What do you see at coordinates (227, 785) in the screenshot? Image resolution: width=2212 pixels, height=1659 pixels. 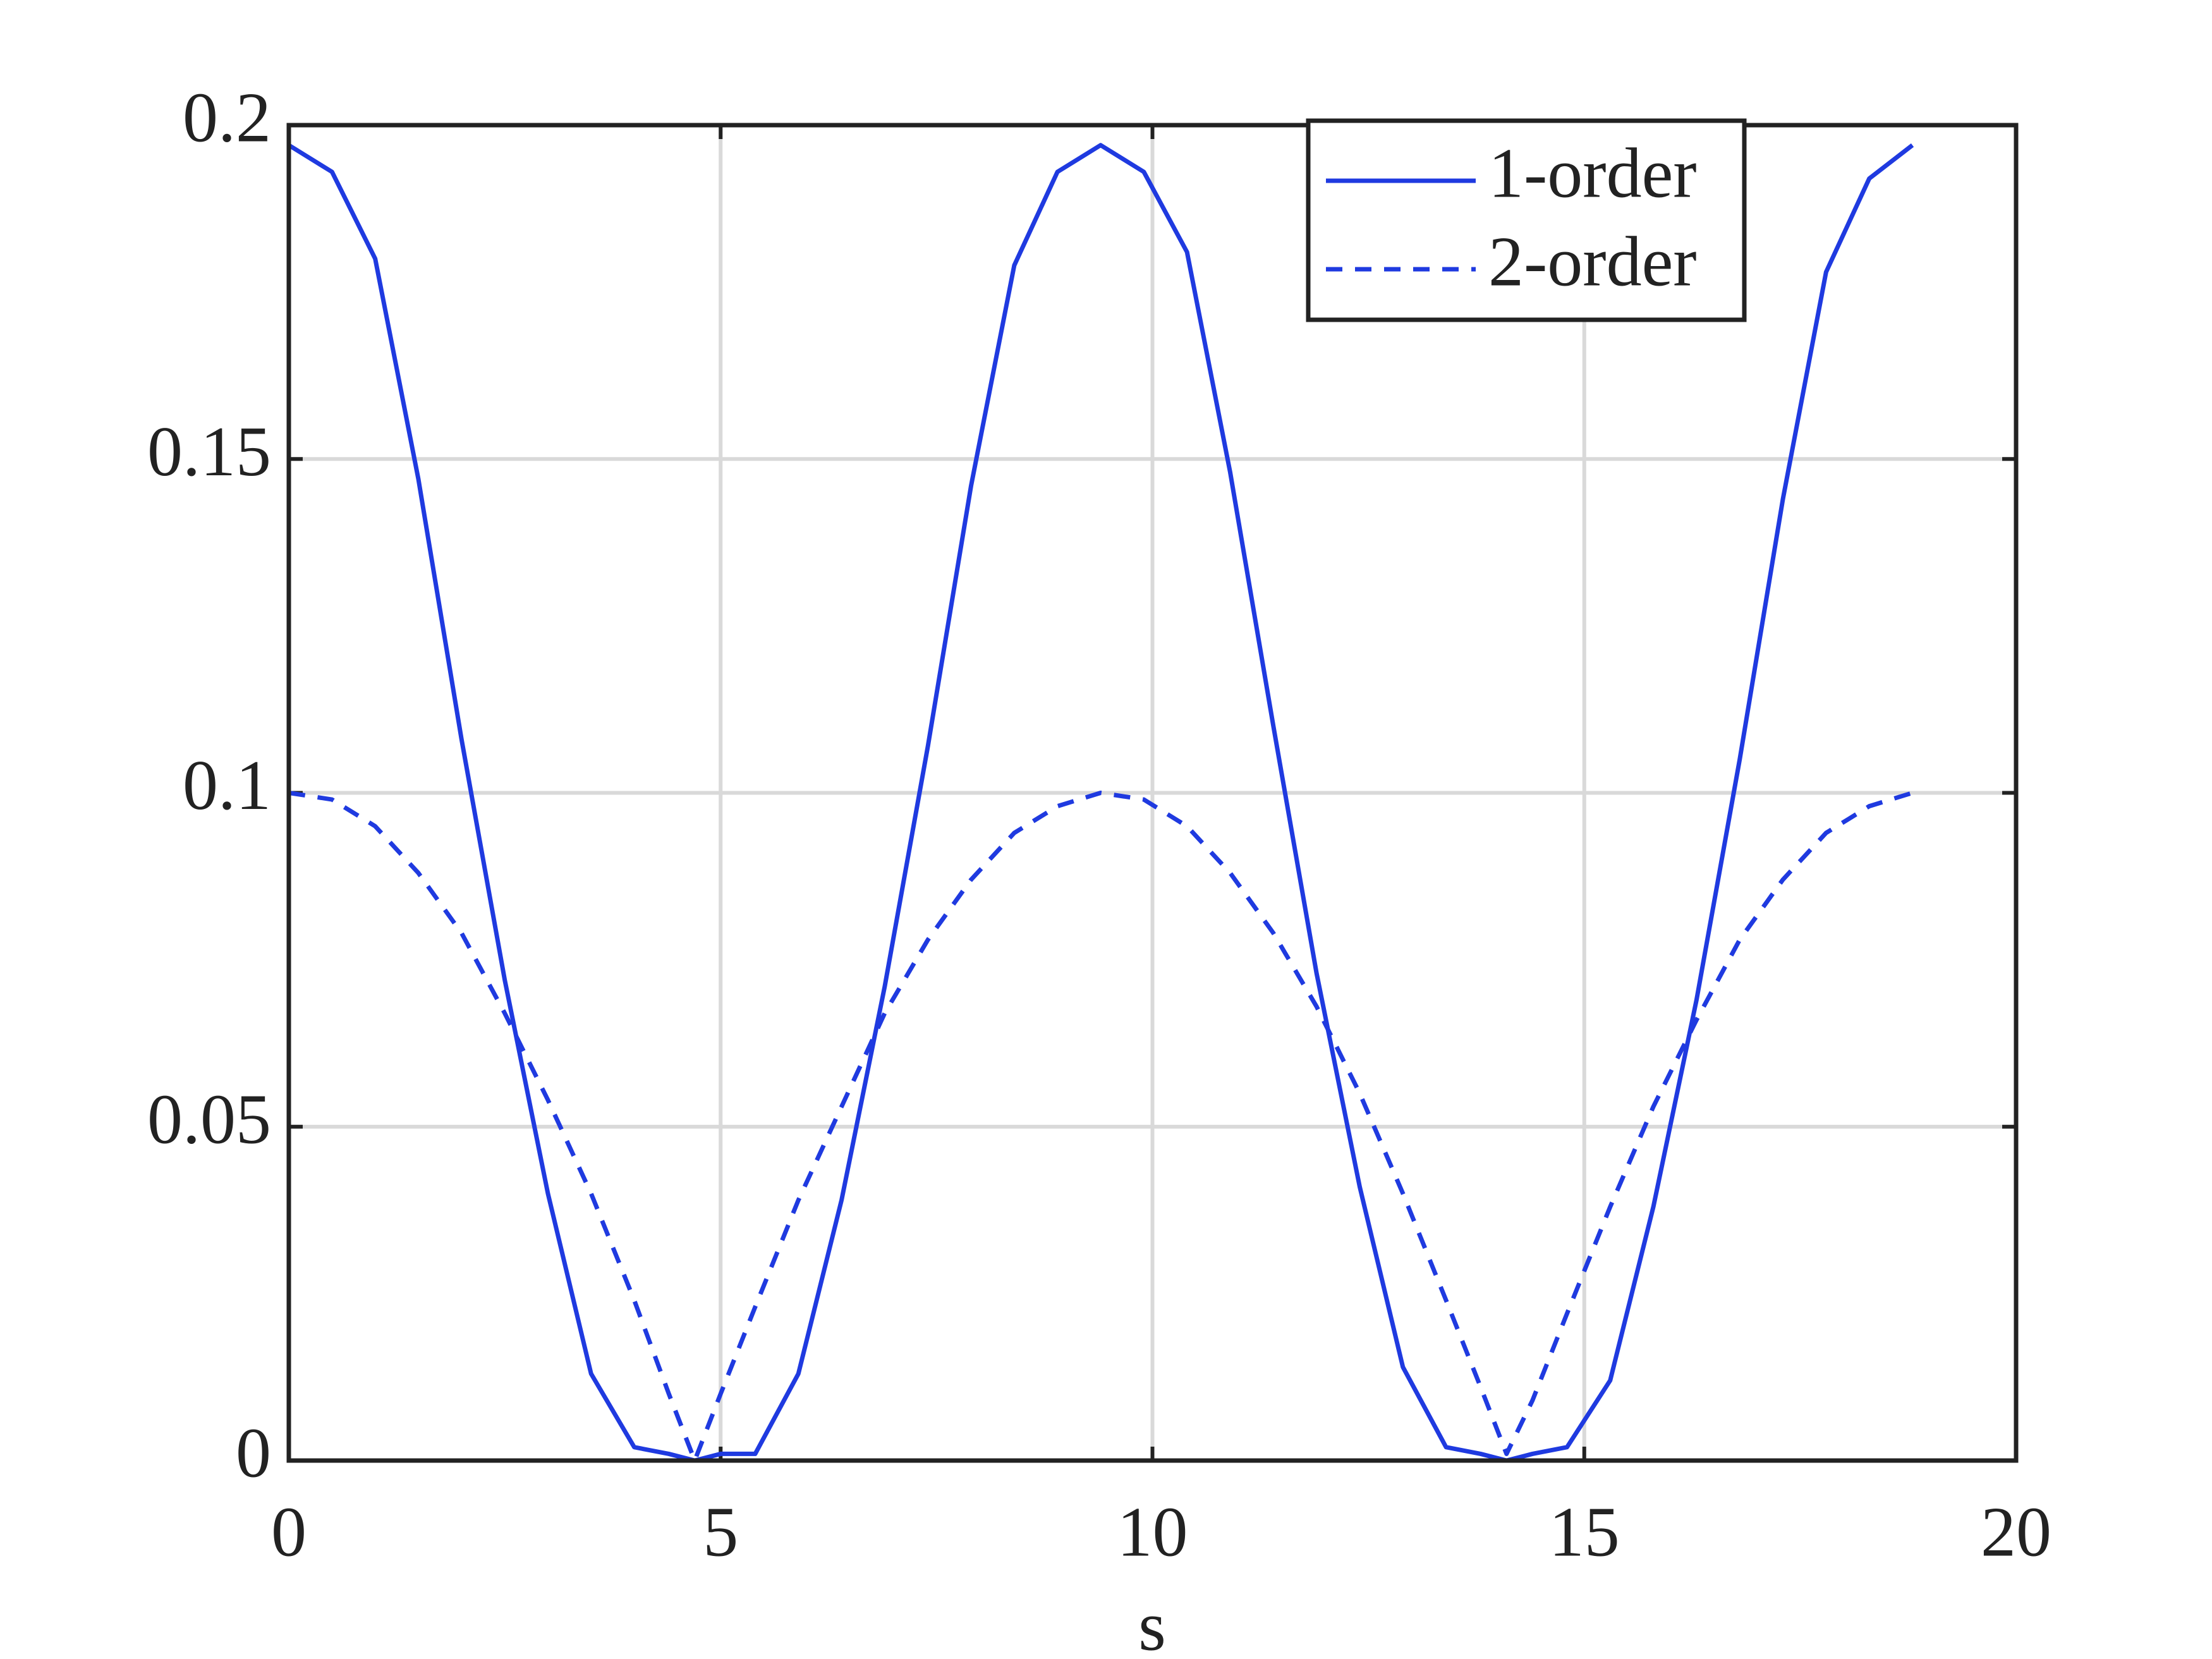 I see `y-tick-label: 0.1` at bounding box center [227, 785].